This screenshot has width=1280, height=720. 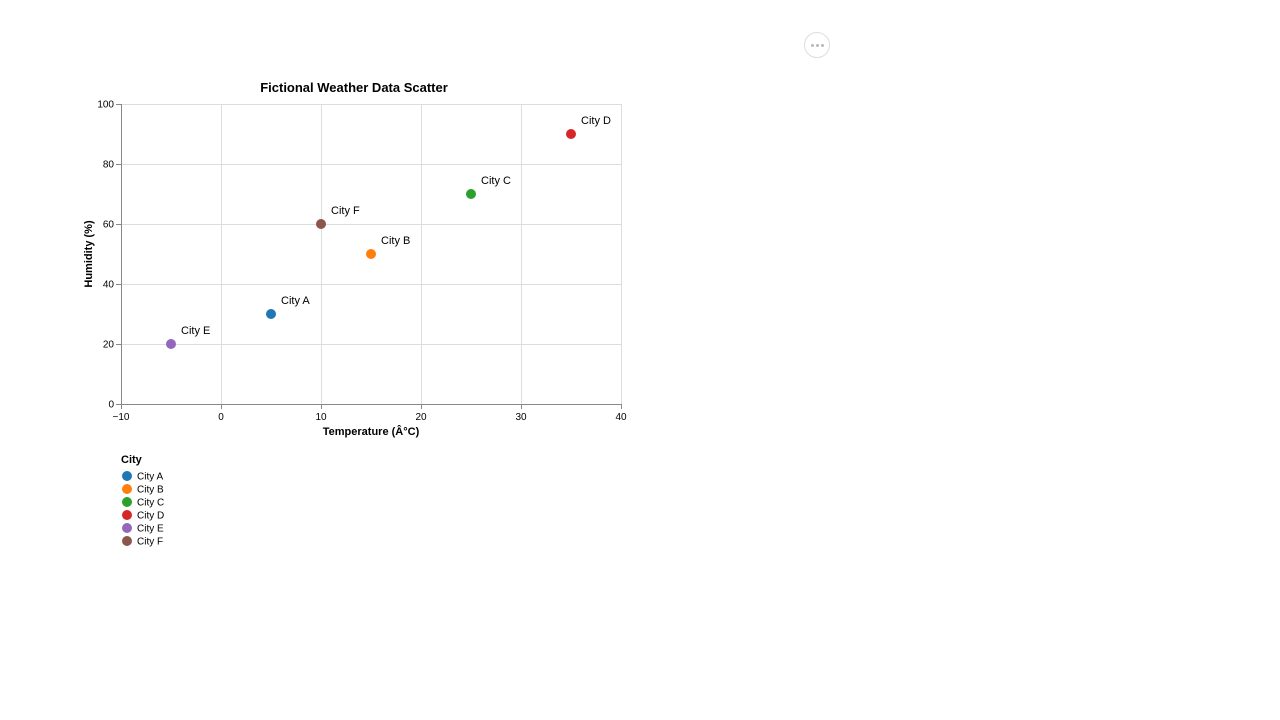 What do you see at coordinates (150, 490) in the screenshot?
I see `legend-label: City B` at bounding box center [150, 490].